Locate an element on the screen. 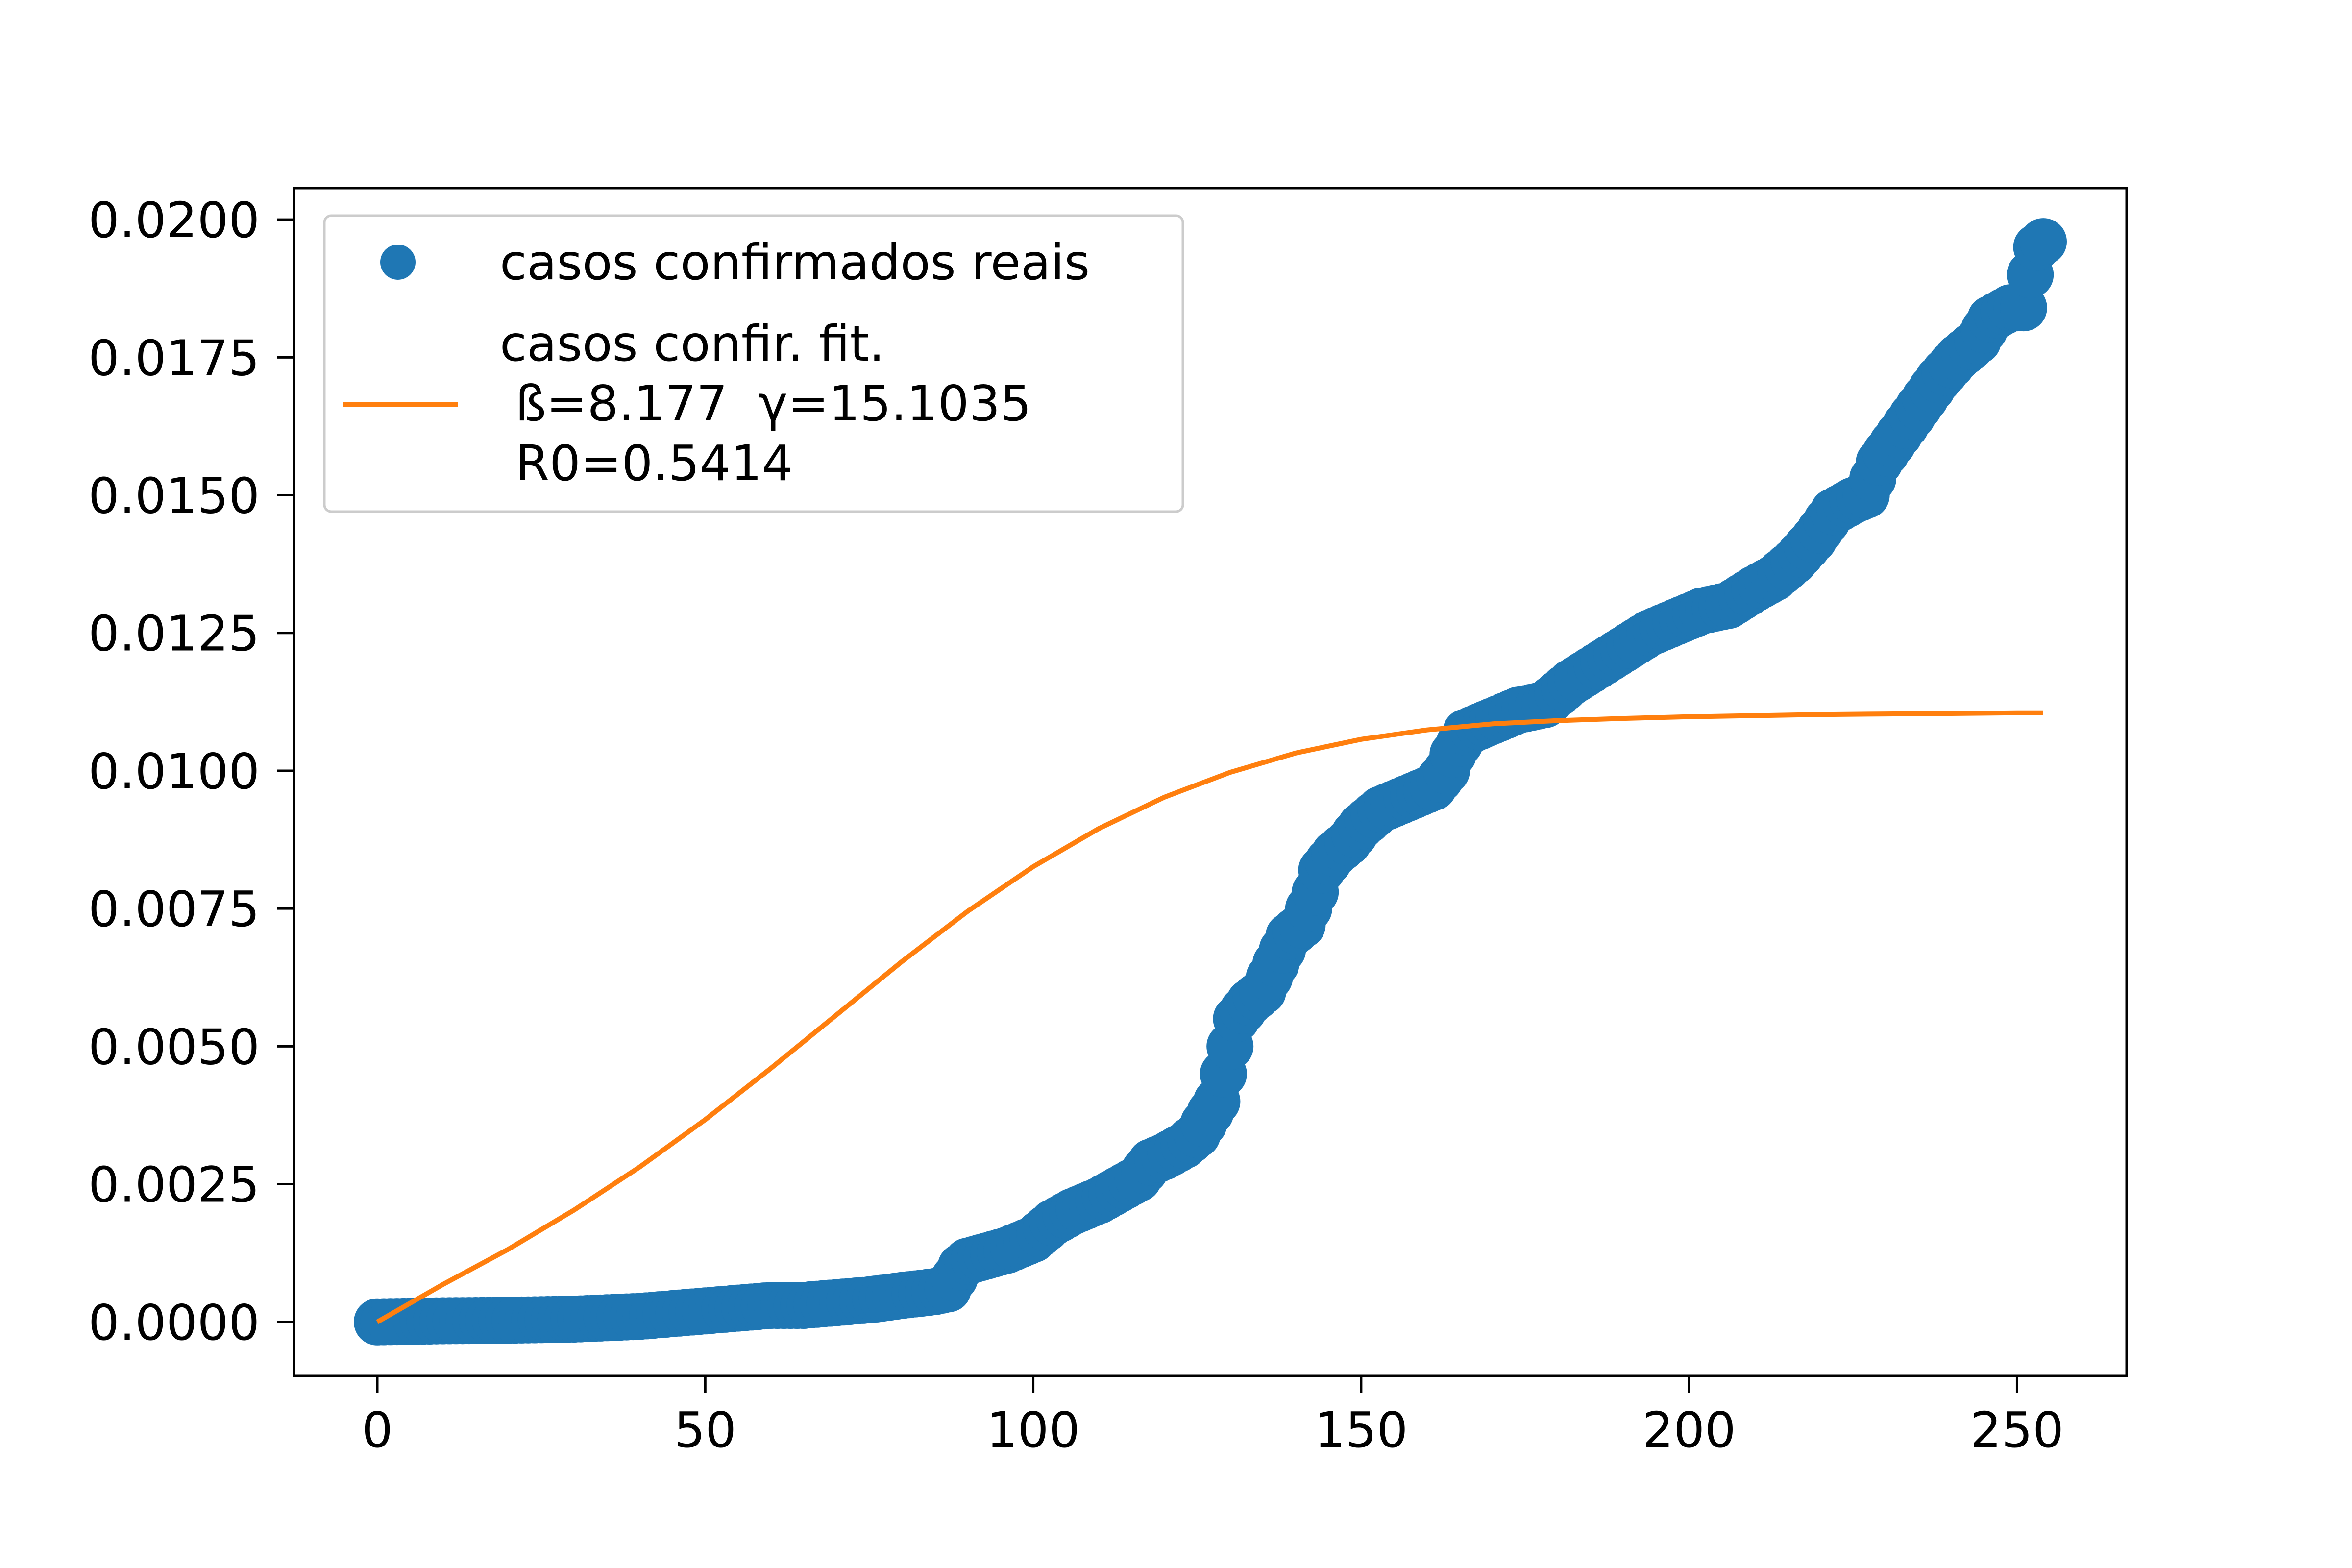 This screenshot has height=1568, width=2352. y-tick-label: 0.0125 is located at coordinates (174, 633).